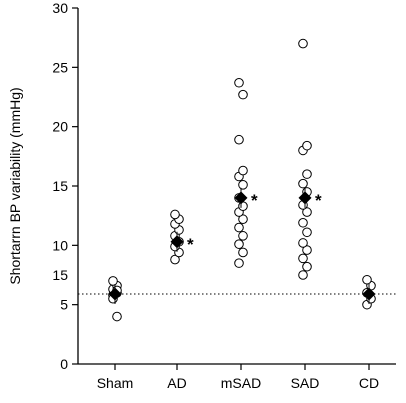  Describe the element at coordinates (64, 364) in the screenshot. I see `y-tick-label: 0` at that location.